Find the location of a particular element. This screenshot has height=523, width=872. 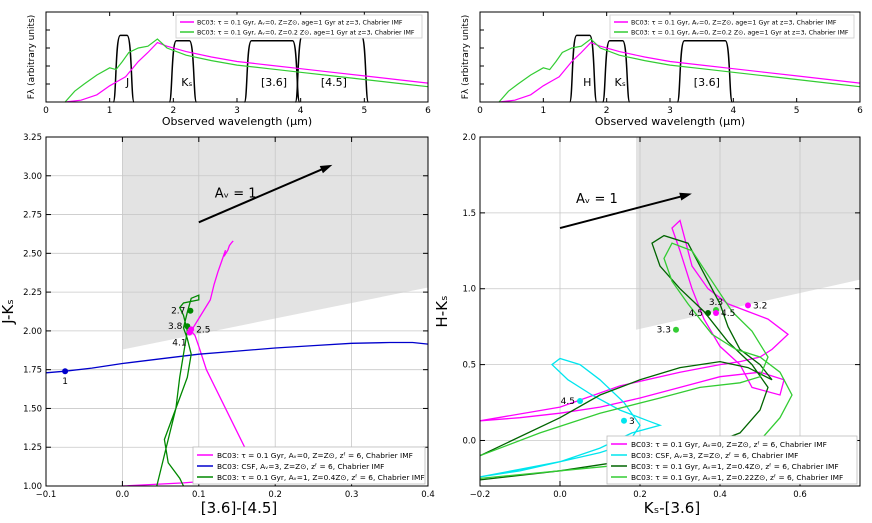

filter-label: [4.5] is located at coordinates (334, 82).